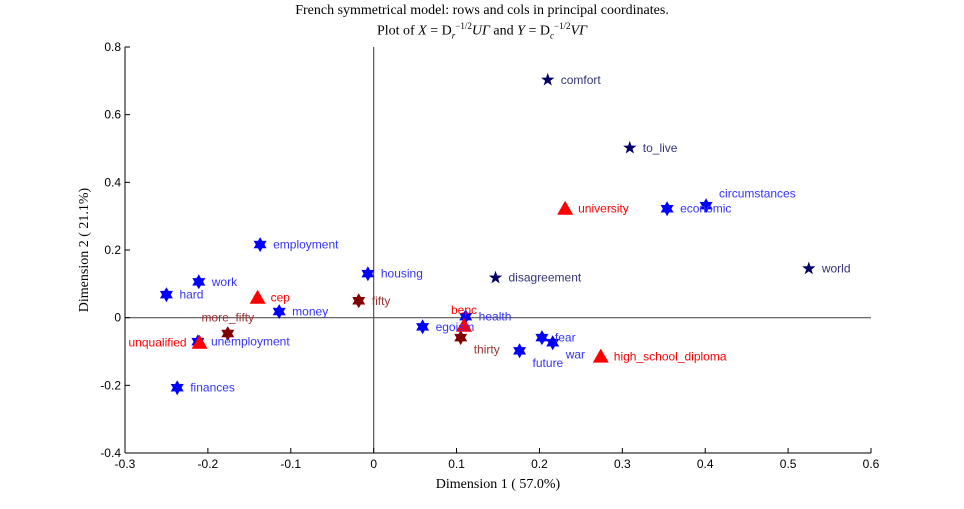 Image resolution: width=964 pixels, height=509 pixels. What do you see at coordinates (871, 464) in the screenshot?
I see `x-tick-label: 0.6` at bounding box center [871, 464].